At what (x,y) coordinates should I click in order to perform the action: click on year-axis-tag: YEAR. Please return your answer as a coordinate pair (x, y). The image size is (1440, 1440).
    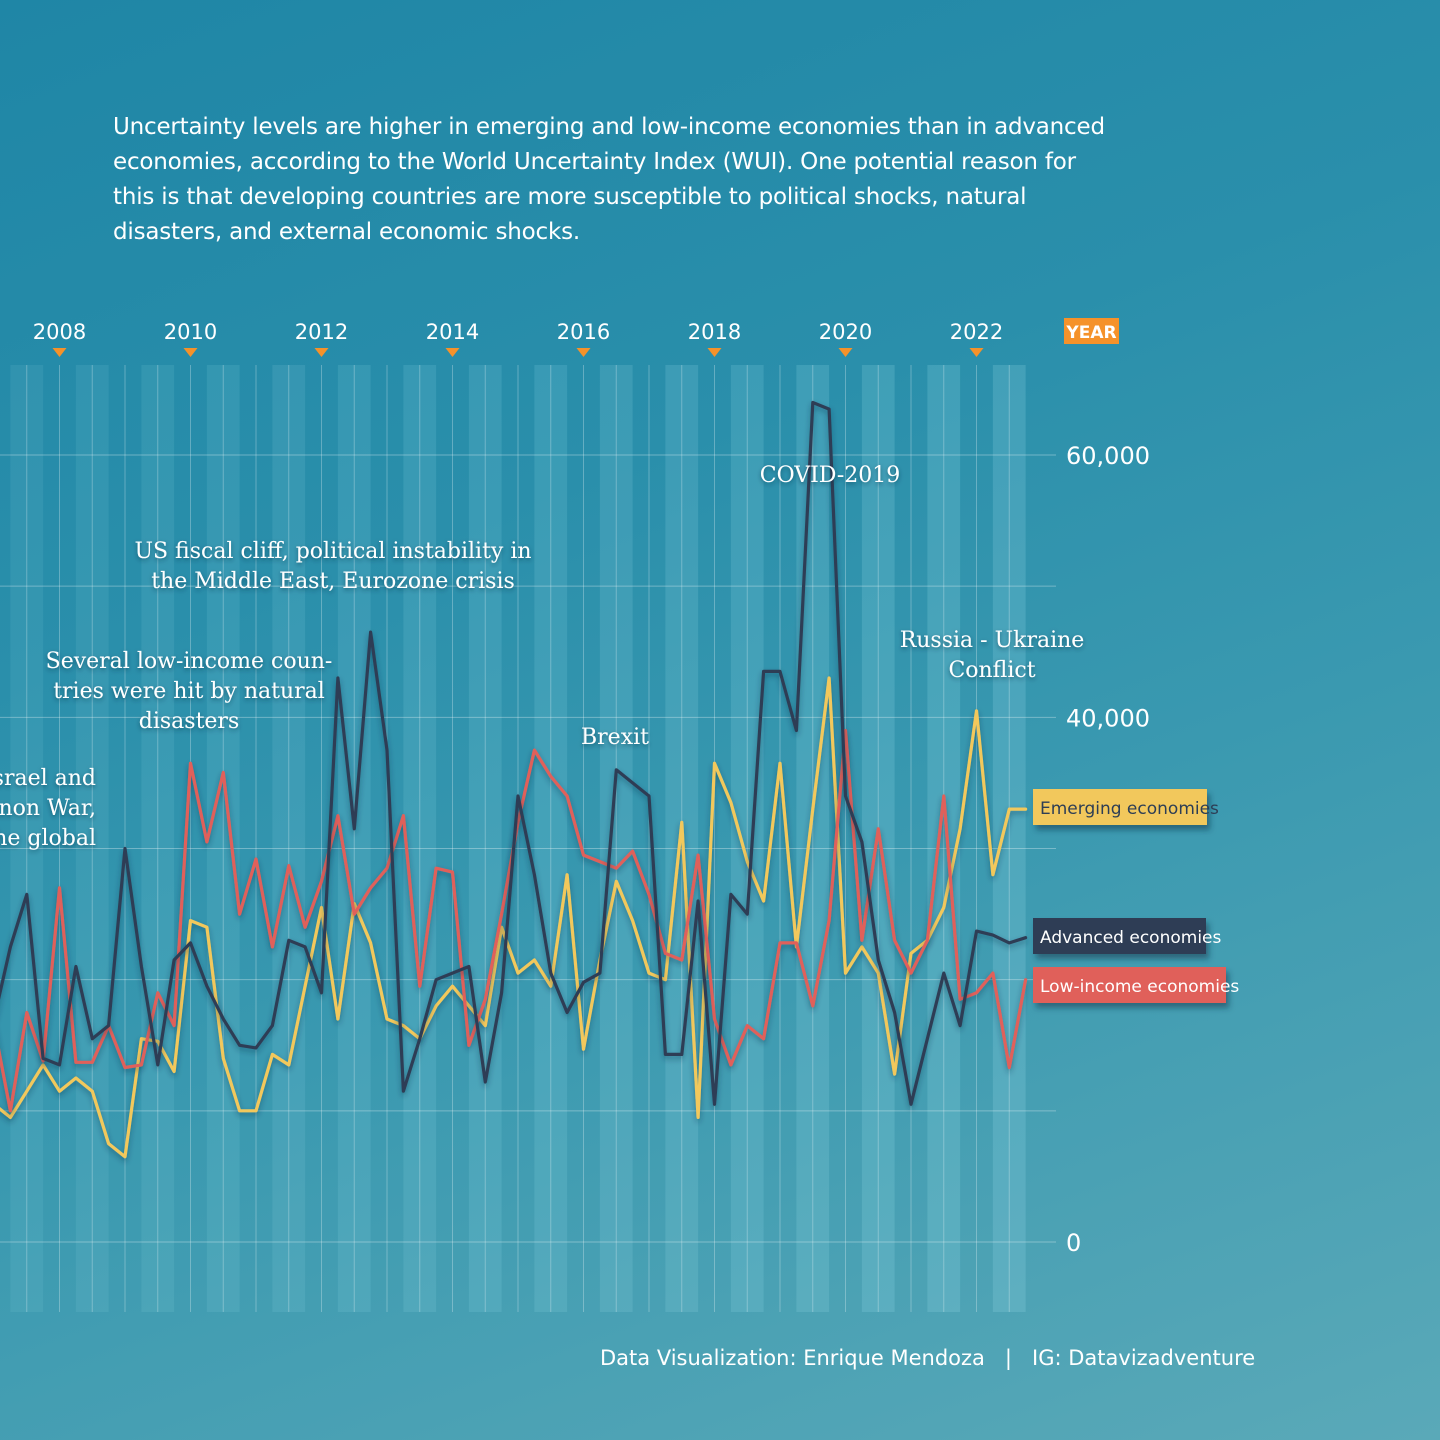
    Looking at the image, I should click on (1091, 331).